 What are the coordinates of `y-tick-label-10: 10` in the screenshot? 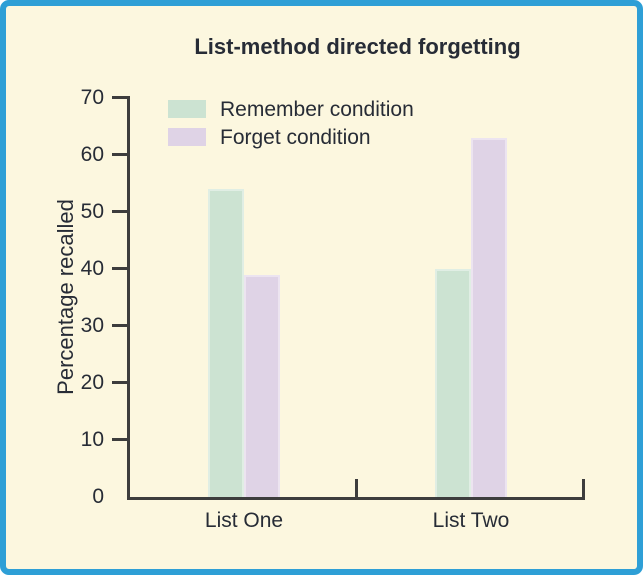 It's located at (92, 439).